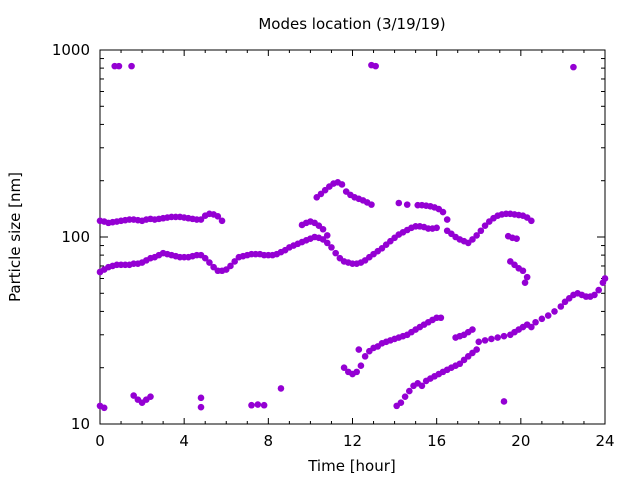  Describe the element at coordinates (15, 237) in the screenshot. I see `y-axis-label: Particle size [nm]` at that location.